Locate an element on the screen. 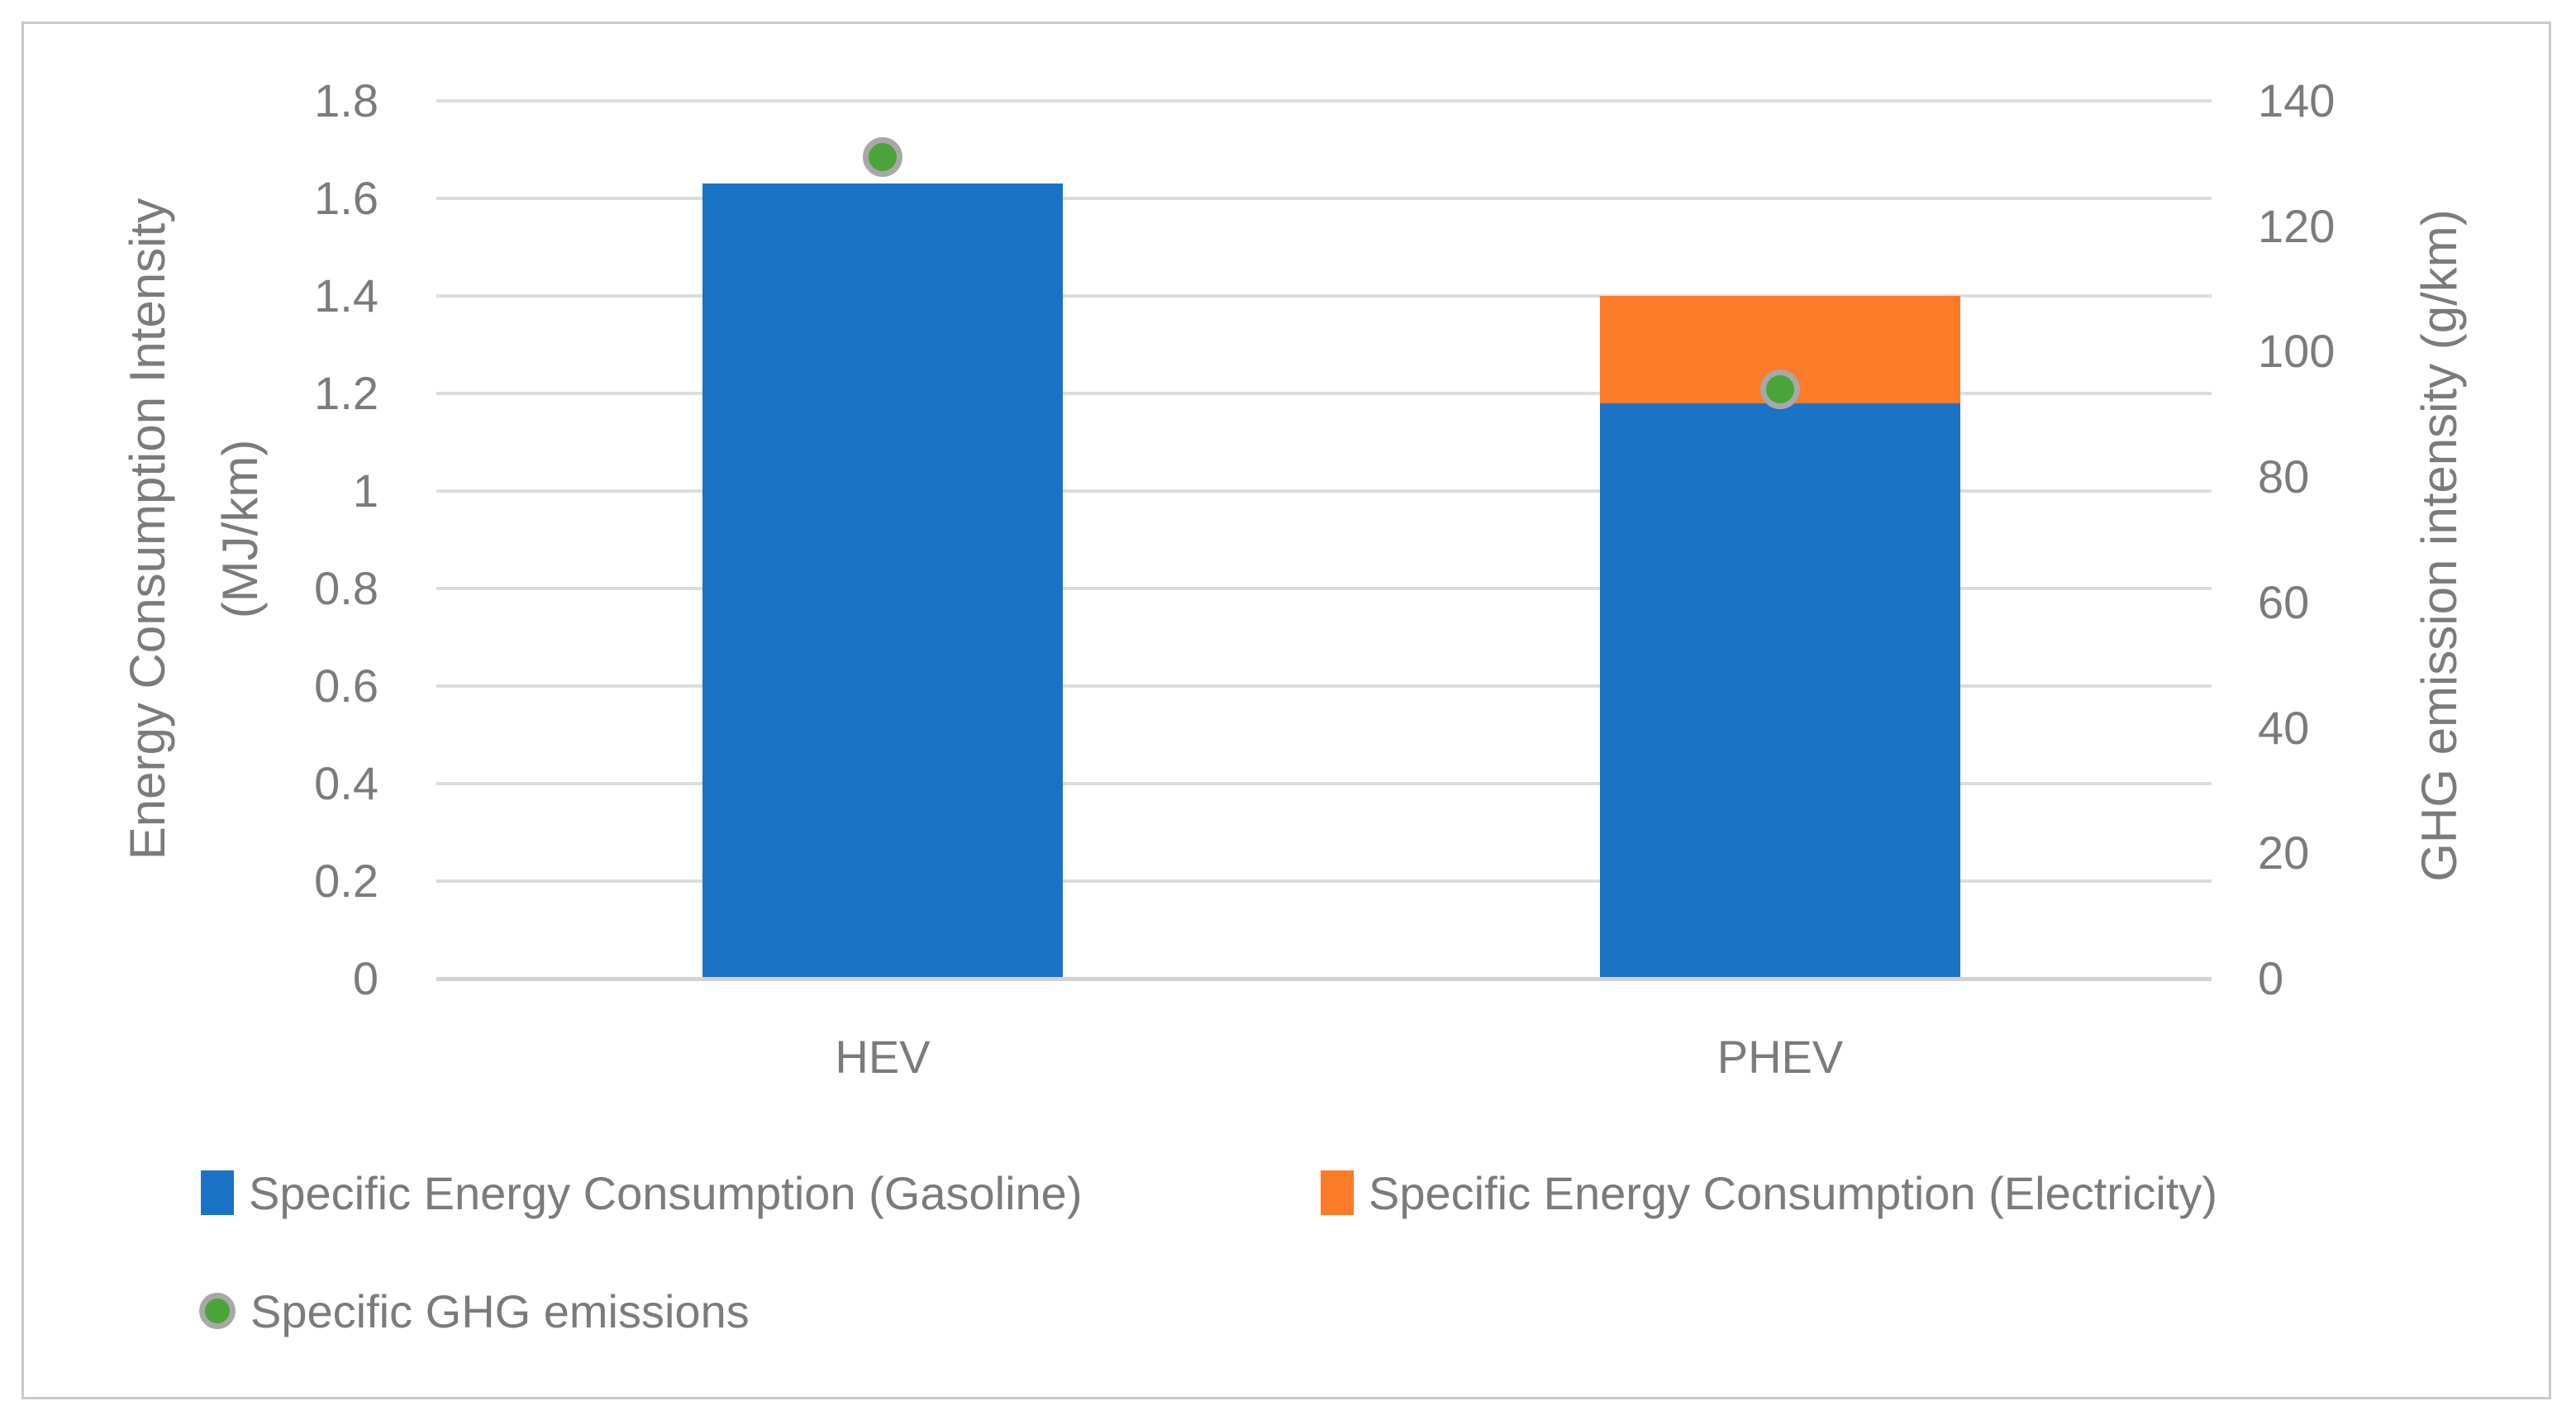 The image size is (2576, 1425). right-axis-tick-label: 140 is located at coordinates (2297, 100).